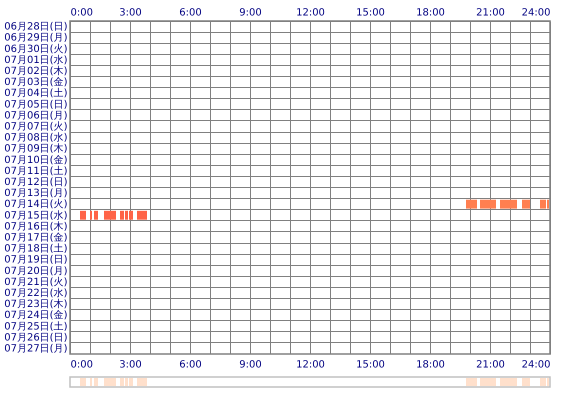 Image resolution: width=570 pixels, height=400 pixels. What do you see at coordinates (36, 160) in the screenshot?
I see `y-tick-label: 07月10日(金)` at bounding box center [36, 160].